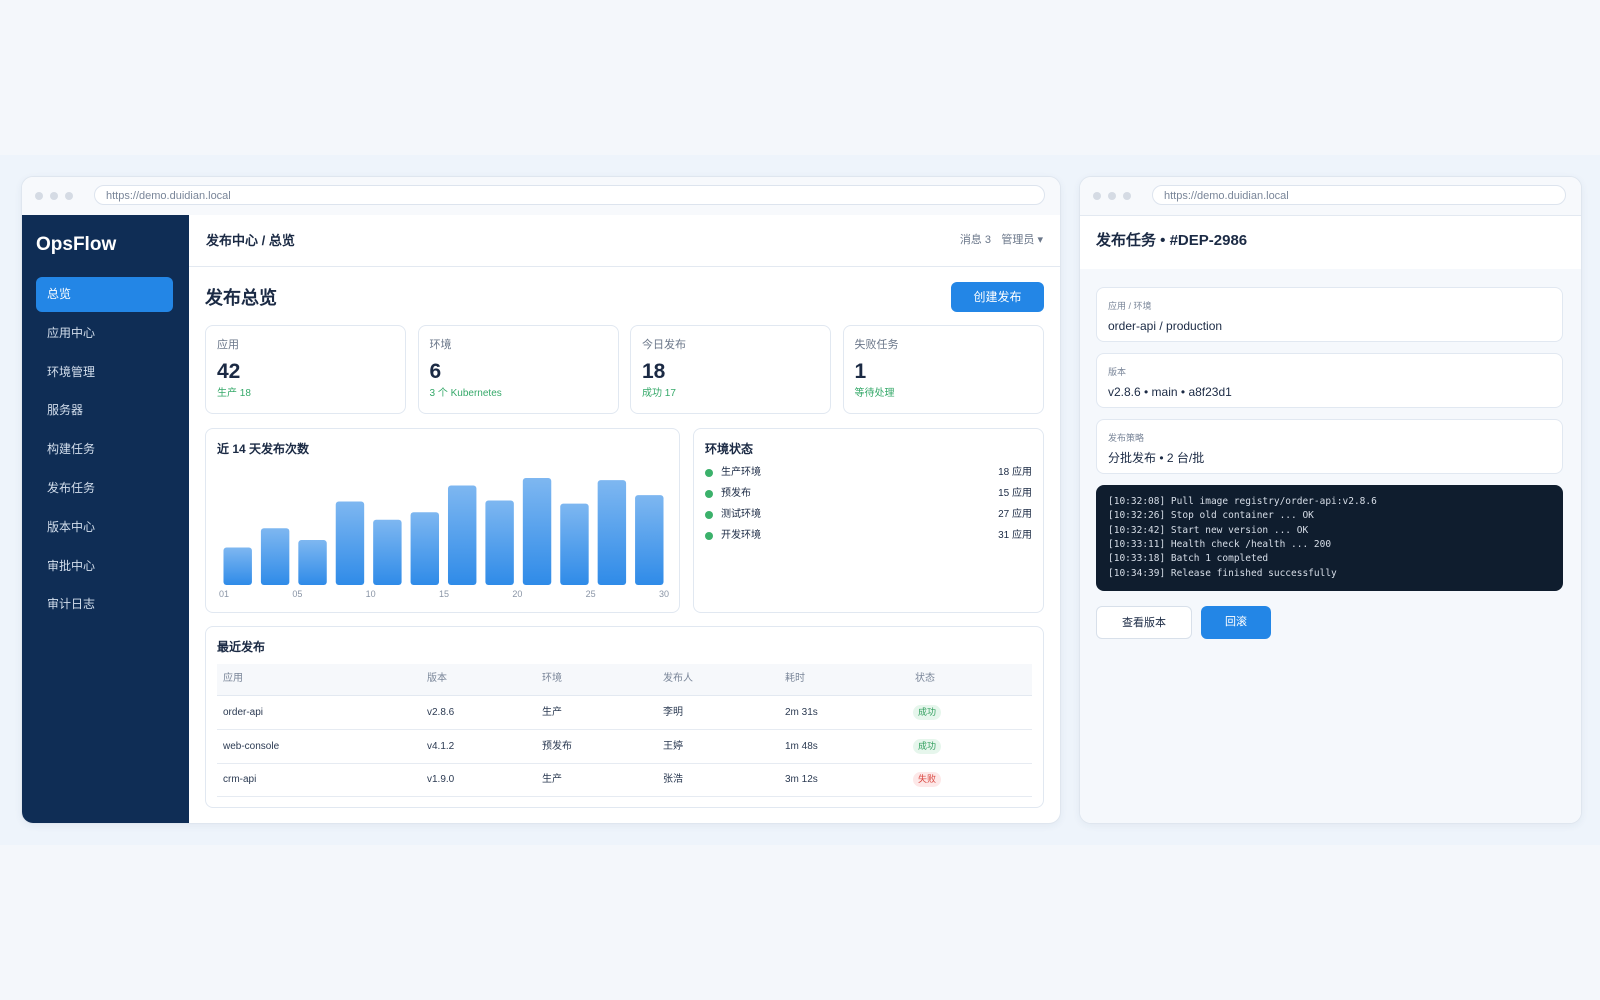 The image size is (1600, 1000). What do you see at coordinates (1022, 240) in the screenshot?
I see `user-menu: 管理员 ▾` at bounding box center [1022, 240].